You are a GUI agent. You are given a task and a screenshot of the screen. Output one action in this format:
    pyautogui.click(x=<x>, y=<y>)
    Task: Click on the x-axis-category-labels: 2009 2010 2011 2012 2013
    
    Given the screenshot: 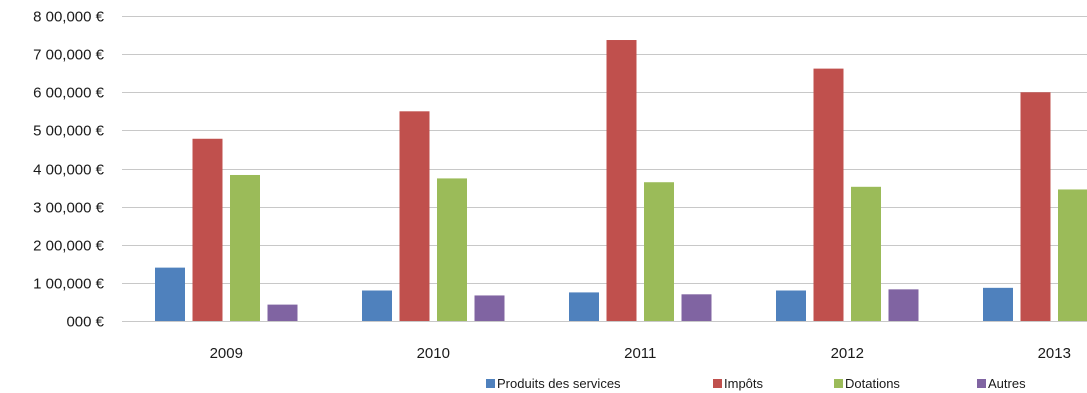 What is the action you would take?
    pyautogui.click(x=640, y=353)
    